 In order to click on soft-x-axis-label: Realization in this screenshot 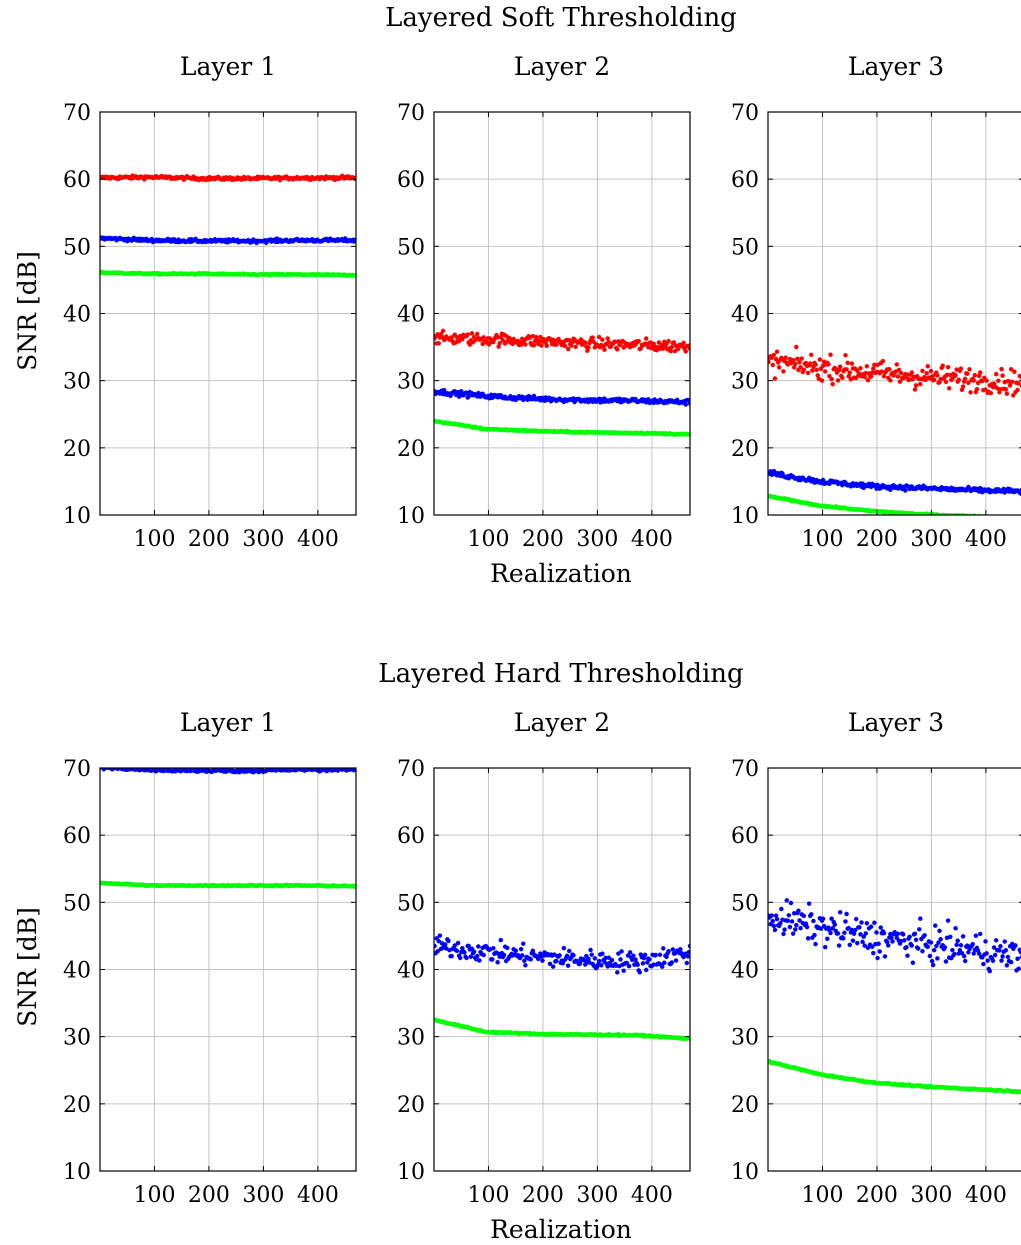, I will do `click(561, 573)`.